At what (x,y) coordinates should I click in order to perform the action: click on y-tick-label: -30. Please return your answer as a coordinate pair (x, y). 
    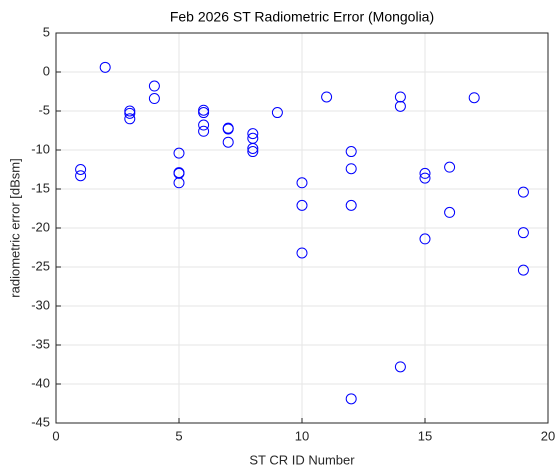
    Looking at the image, I should click on (40, 304).